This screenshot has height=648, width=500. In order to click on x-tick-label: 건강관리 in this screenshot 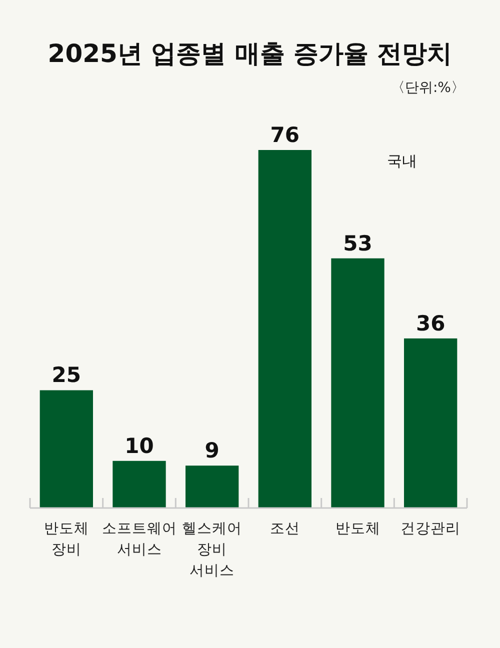, I will do `click(430, 529)`.